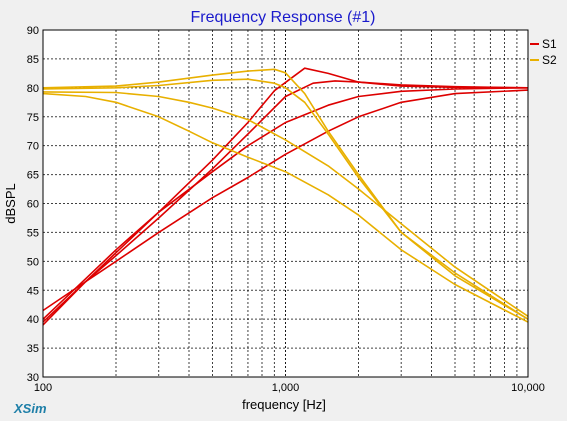 Image resolution: width=567 pixels, height=421 pixels. I want to click on x-tick-label: 1,000, so click(286, 388).